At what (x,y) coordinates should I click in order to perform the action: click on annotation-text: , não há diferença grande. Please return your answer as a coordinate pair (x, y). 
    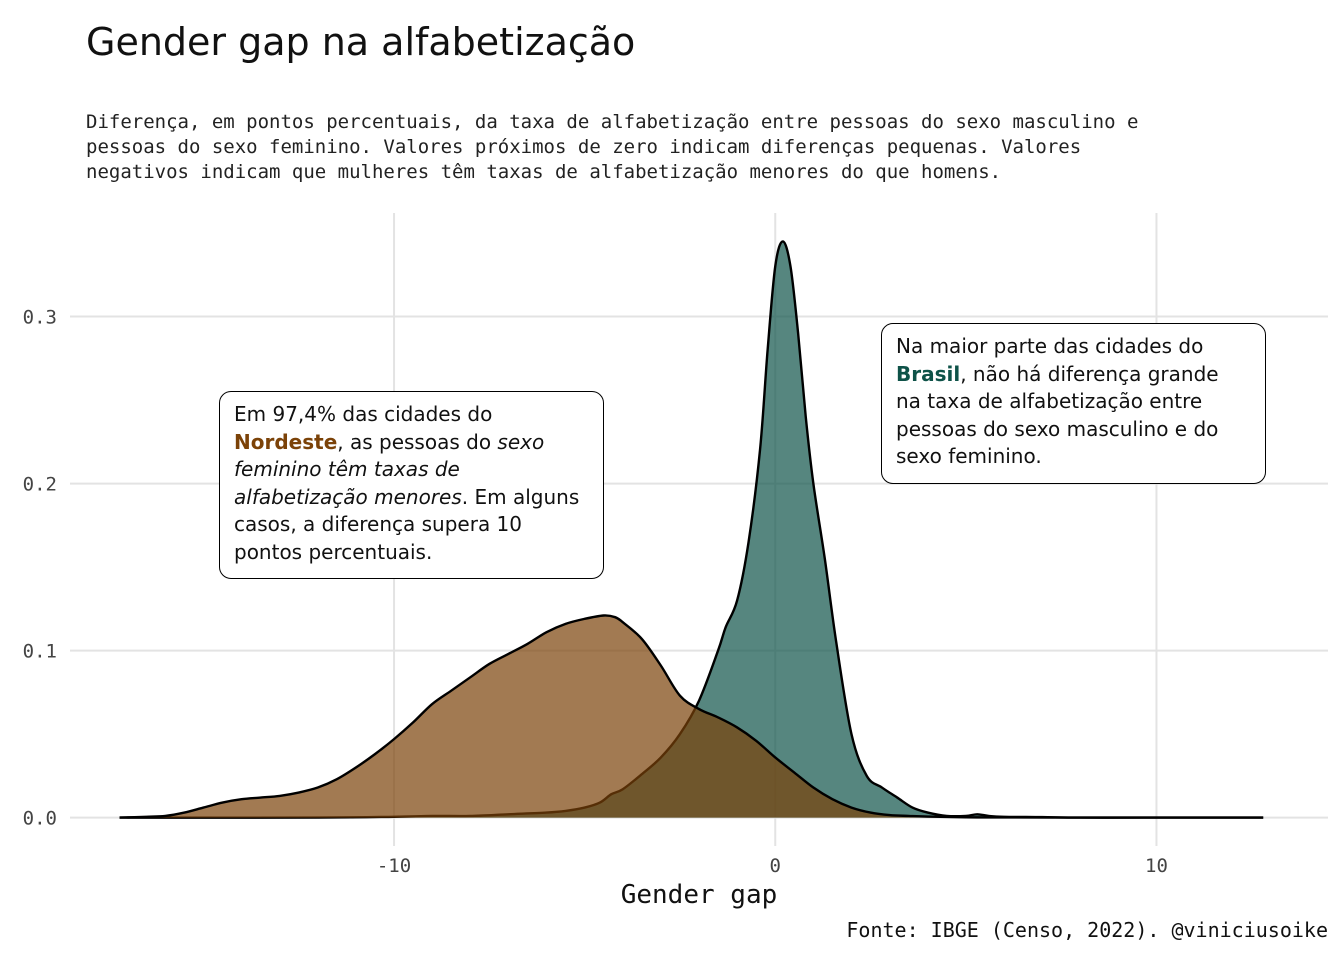
    Looking at the image, I should click on (1089, 373).